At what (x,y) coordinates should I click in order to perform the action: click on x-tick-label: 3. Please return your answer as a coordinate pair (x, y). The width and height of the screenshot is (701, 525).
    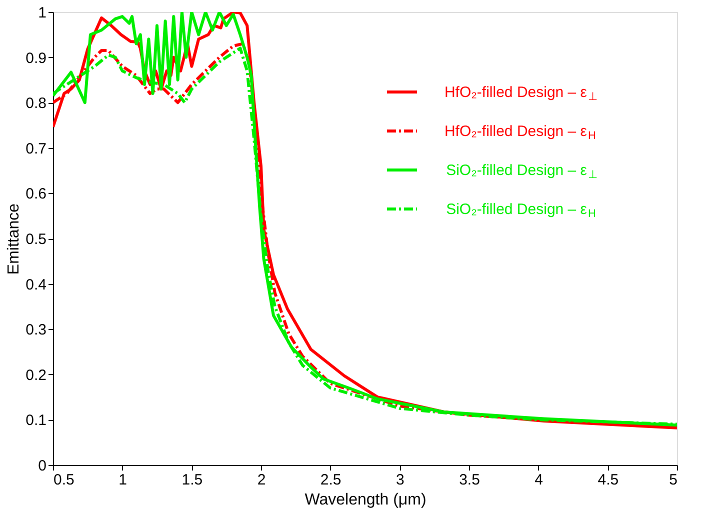
    Looking at the image, I should click on (400, 480).